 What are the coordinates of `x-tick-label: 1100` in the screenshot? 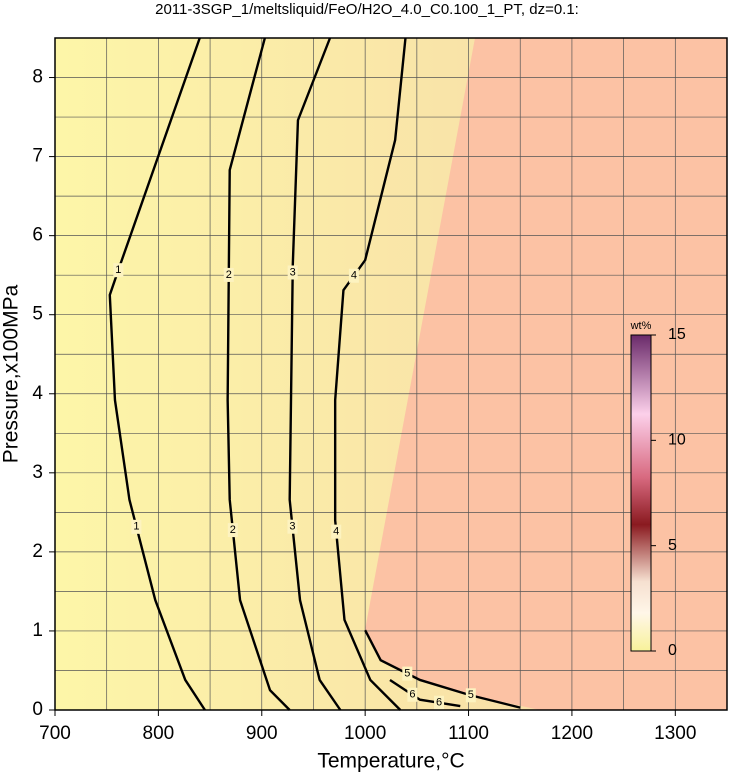 It's located at (468, 733).